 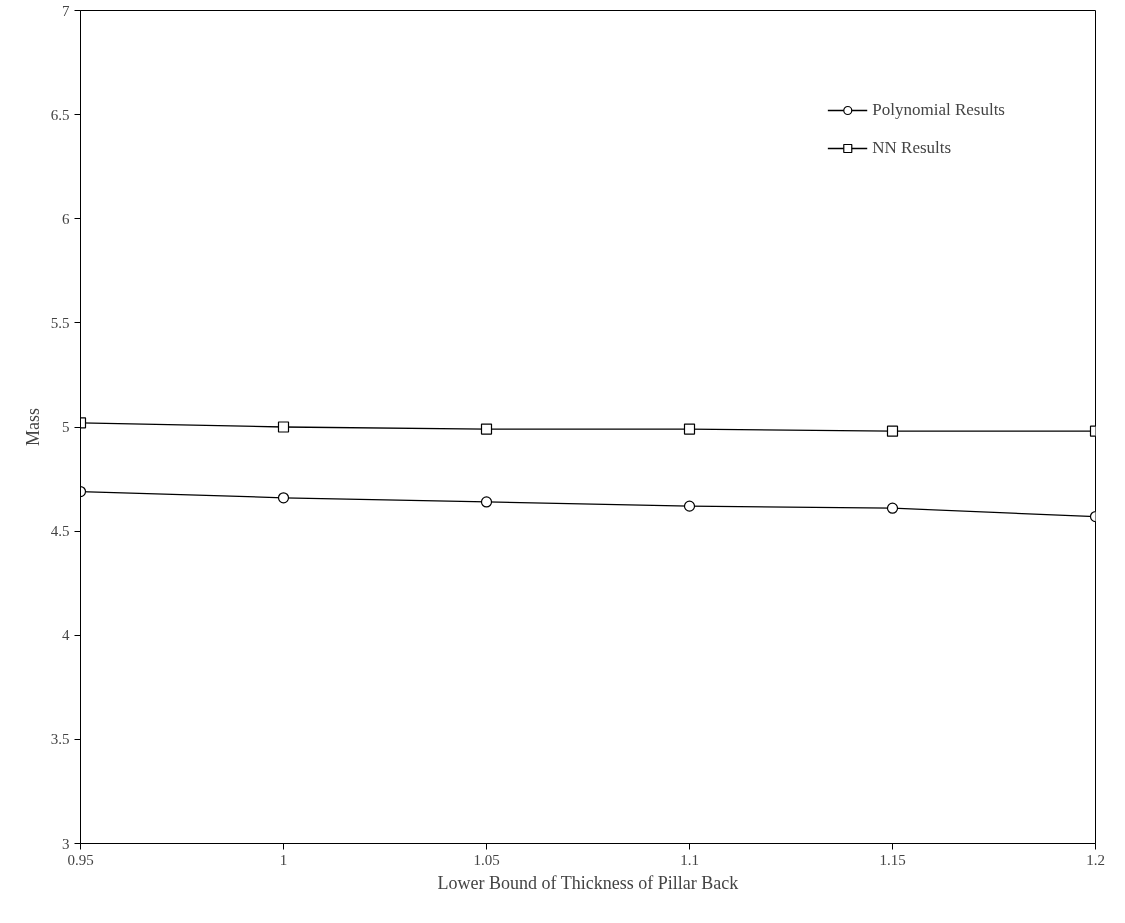 What do you see at coordinates (1095, 859) in the screenshot?
I see `x-tick-label: 1.2` at bounding box center [1095, 859].